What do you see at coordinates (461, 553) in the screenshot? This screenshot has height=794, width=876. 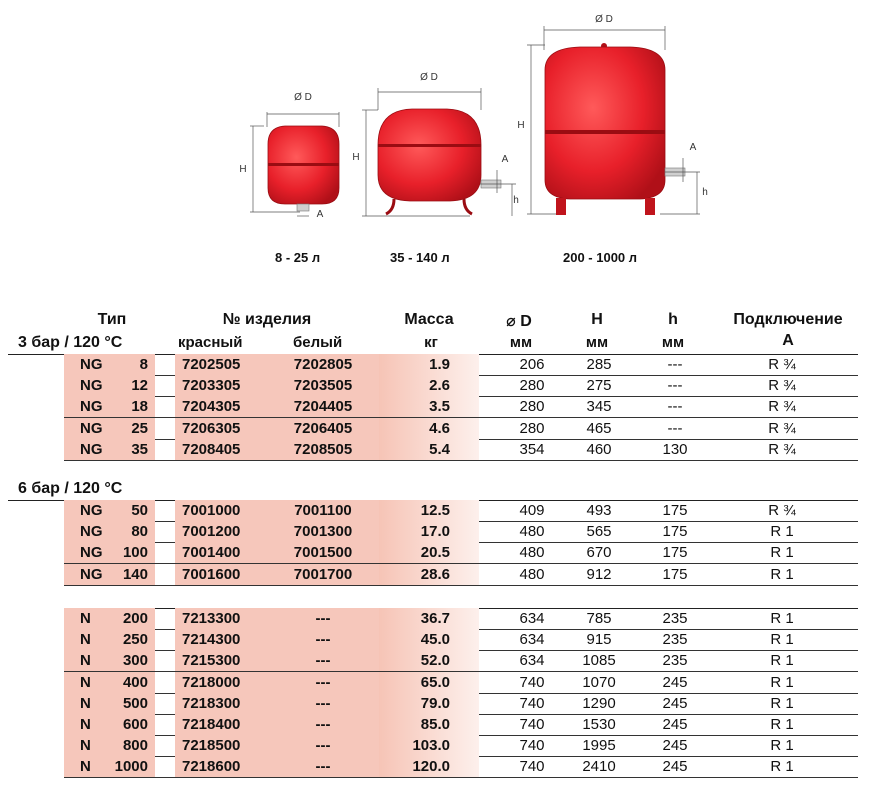 I see `table-row: NG 100 7001400 7001500 20.5 480 670 175 R 1` at bounding box center [461, 553].